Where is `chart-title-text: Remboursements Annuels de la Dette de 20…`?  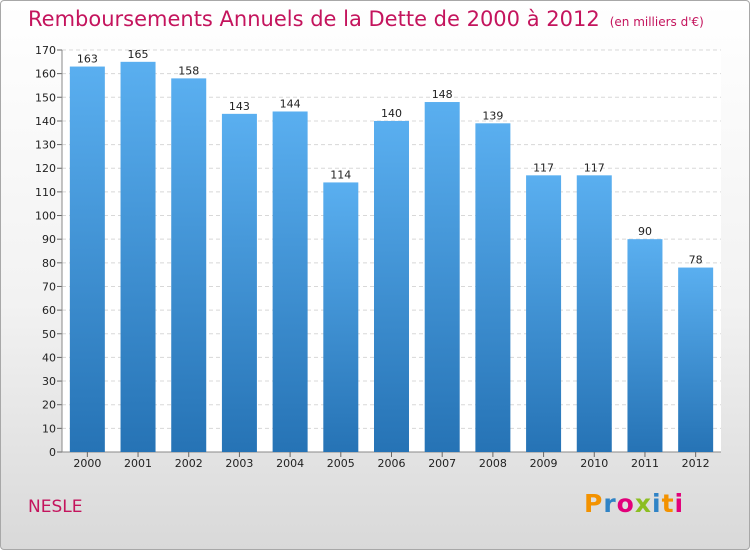
chart-title-text: Remboursements Annuels de la Dette de 20… is located at coordinates (314, 19).